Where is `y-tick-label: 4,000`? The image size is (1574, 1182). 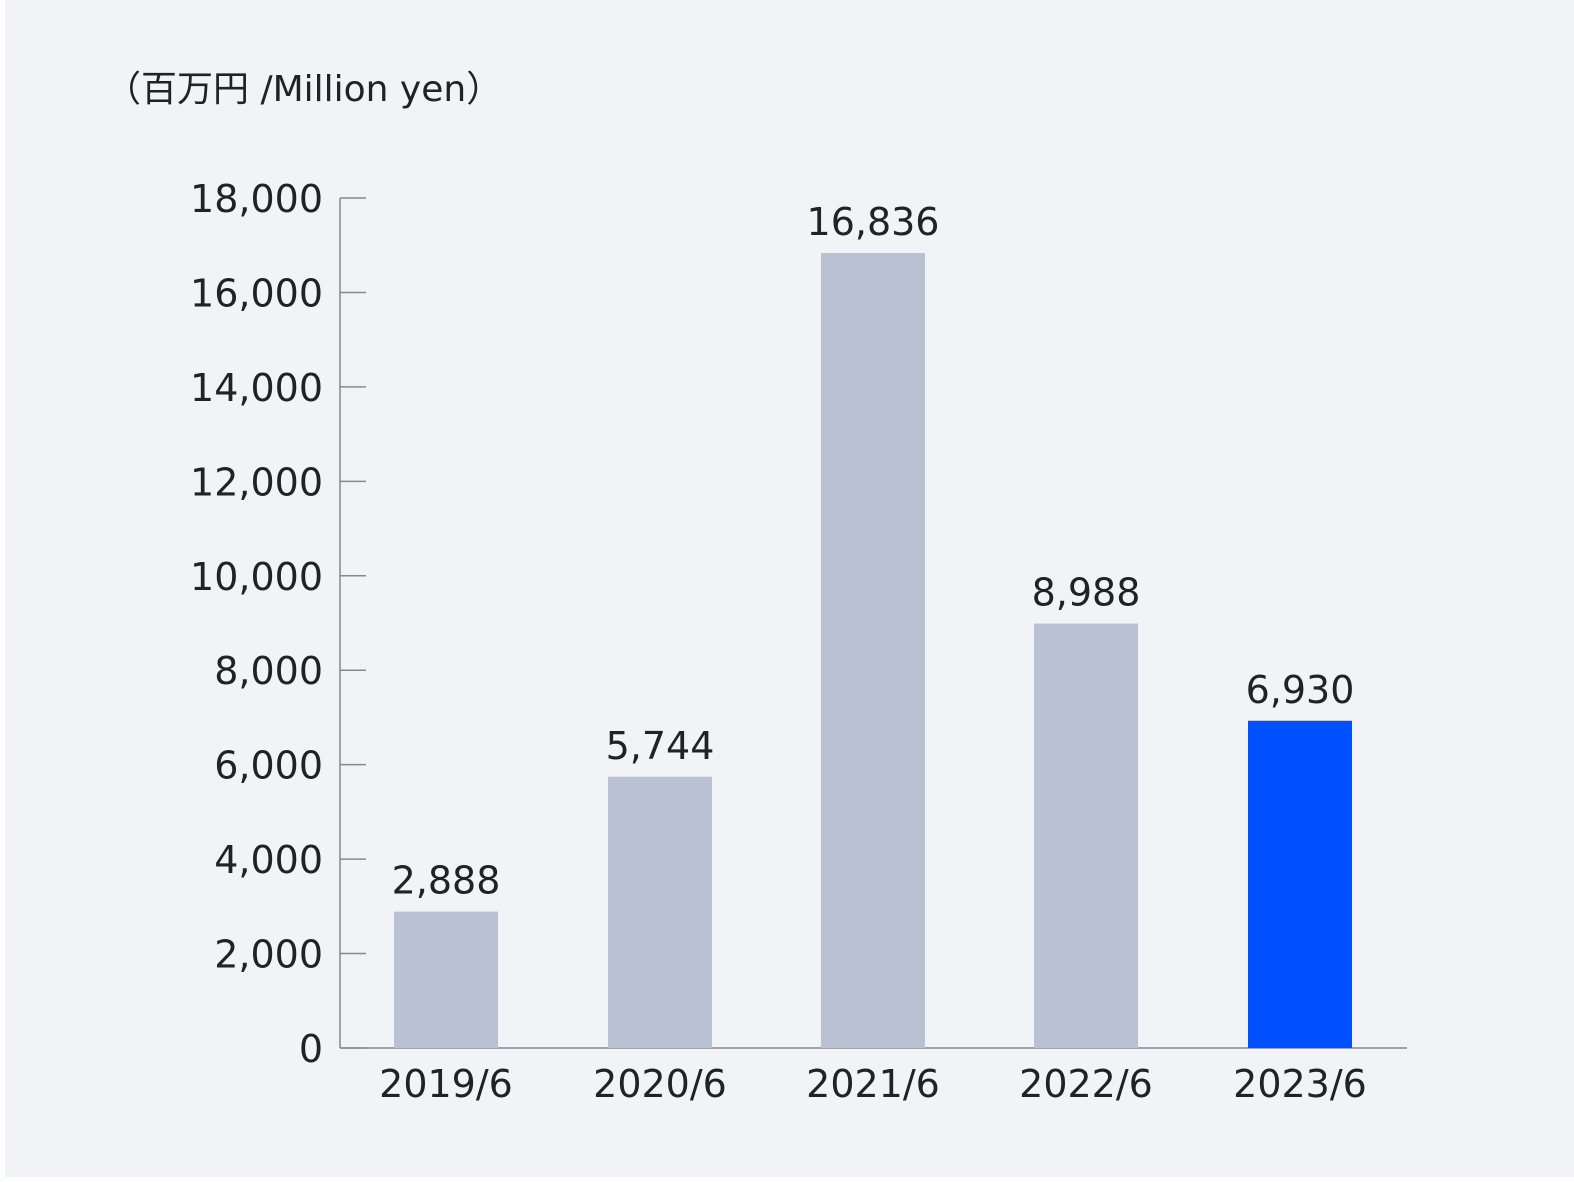 y-tick-label: 4,000 is located at coordinates (268, 860).